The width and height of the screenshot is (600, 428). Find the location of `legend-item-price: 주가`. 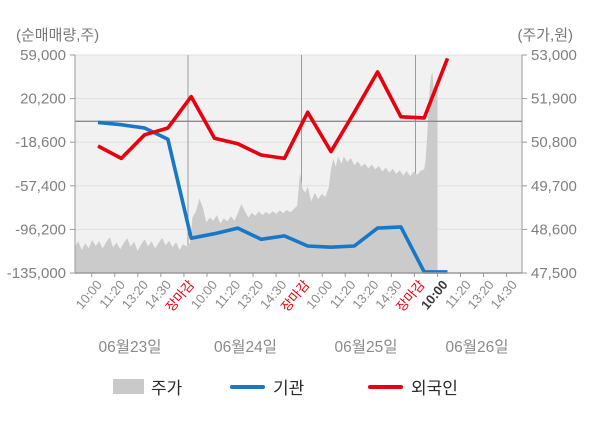

legend-item-price: 주가 is located at coordinates (148, 386).